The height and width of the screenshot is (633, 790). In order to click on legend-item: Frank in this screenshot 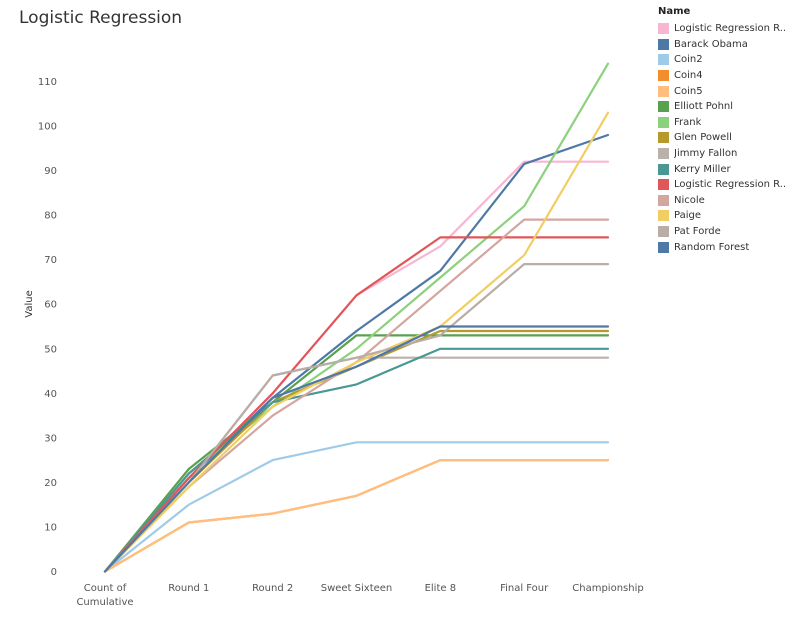, I will do `click(723, 123)`.